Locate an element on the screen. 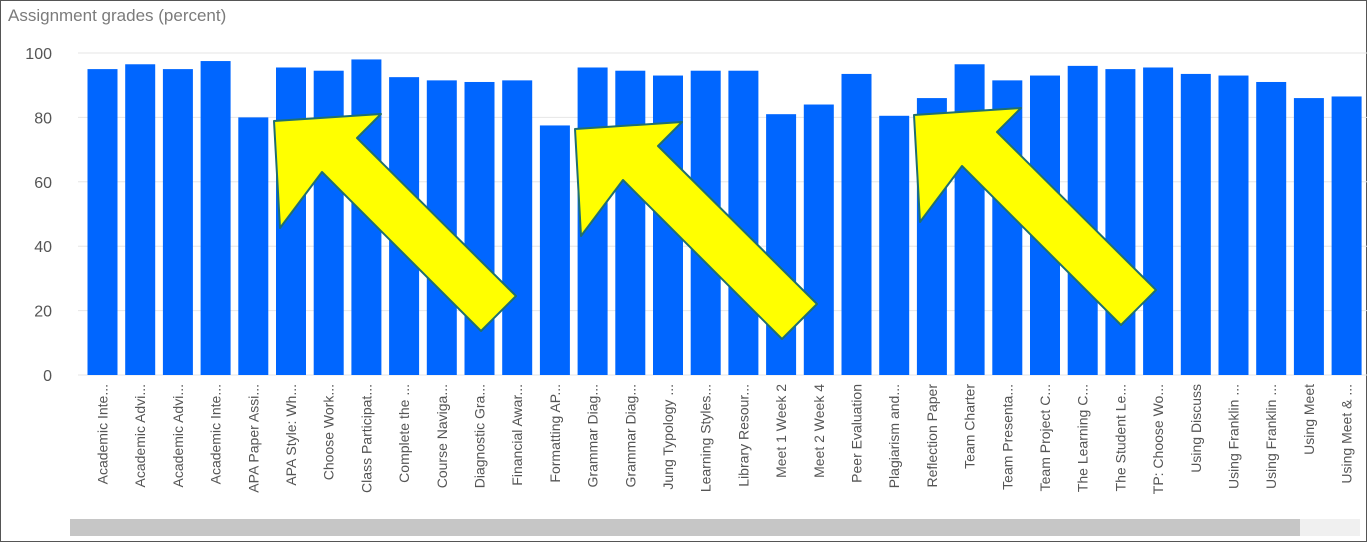 This screenshot has width=1367, height=542. x-tick-label: Meet 1 Week 2 is located at coordinates (781, 431).